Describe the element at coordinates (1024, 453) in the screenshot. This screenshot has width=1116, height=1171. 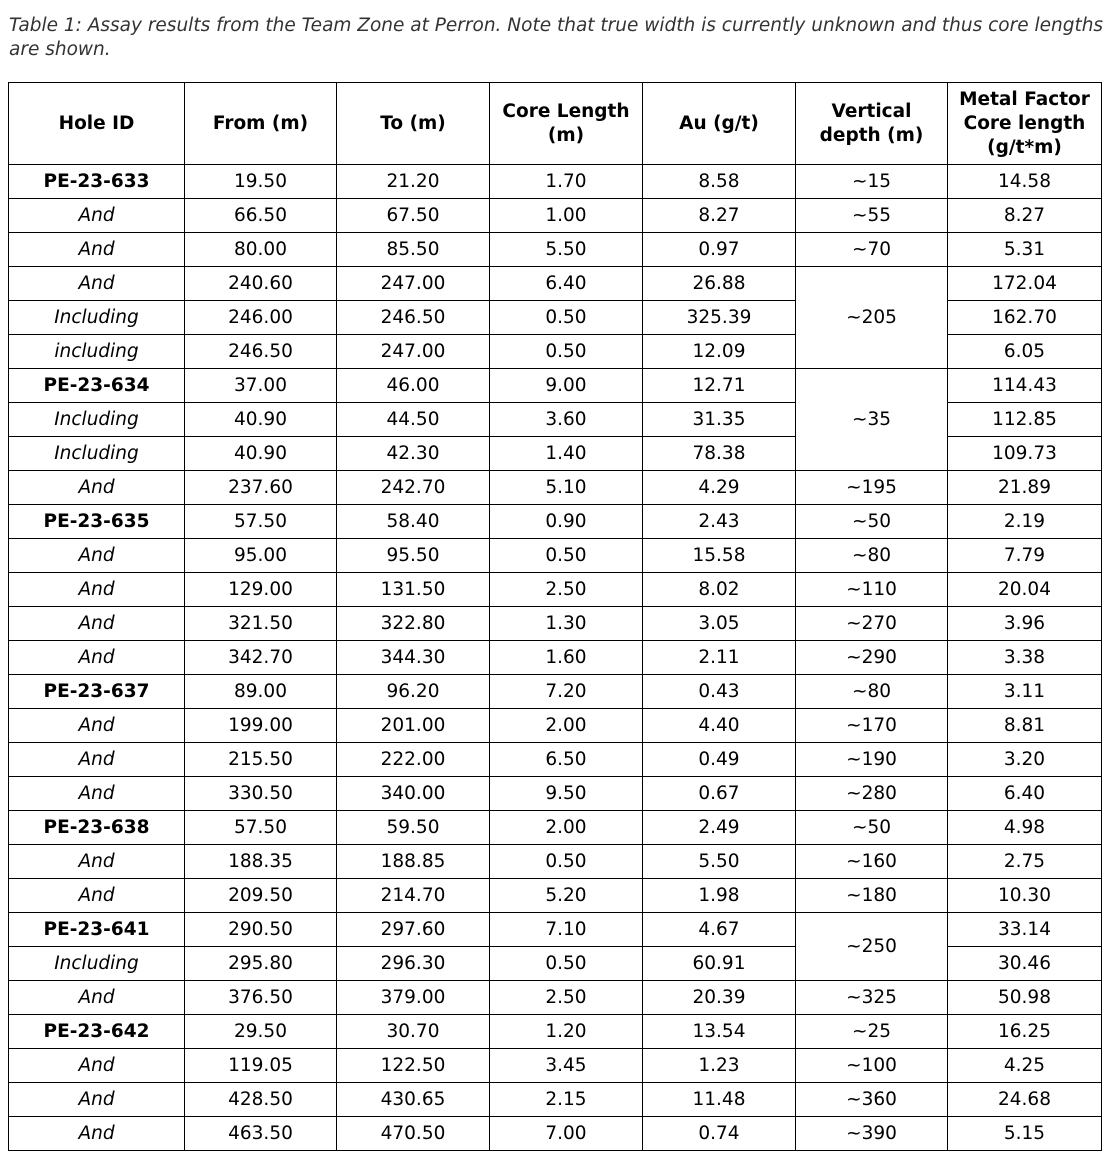
I see `value-cell: 109.73` at that location.